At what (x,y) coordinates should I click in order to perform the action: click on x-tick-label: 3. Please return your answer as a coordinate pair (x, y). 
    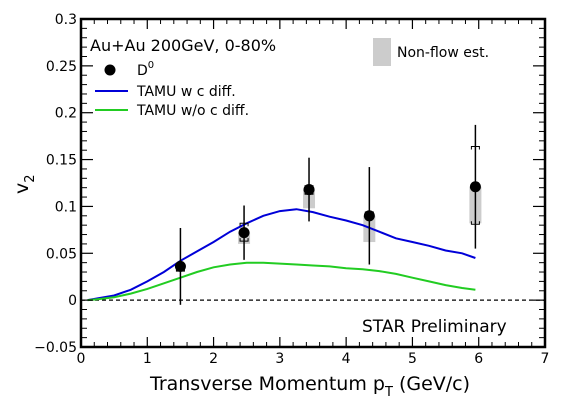
    Looking at the image, I should click on (279, 359).